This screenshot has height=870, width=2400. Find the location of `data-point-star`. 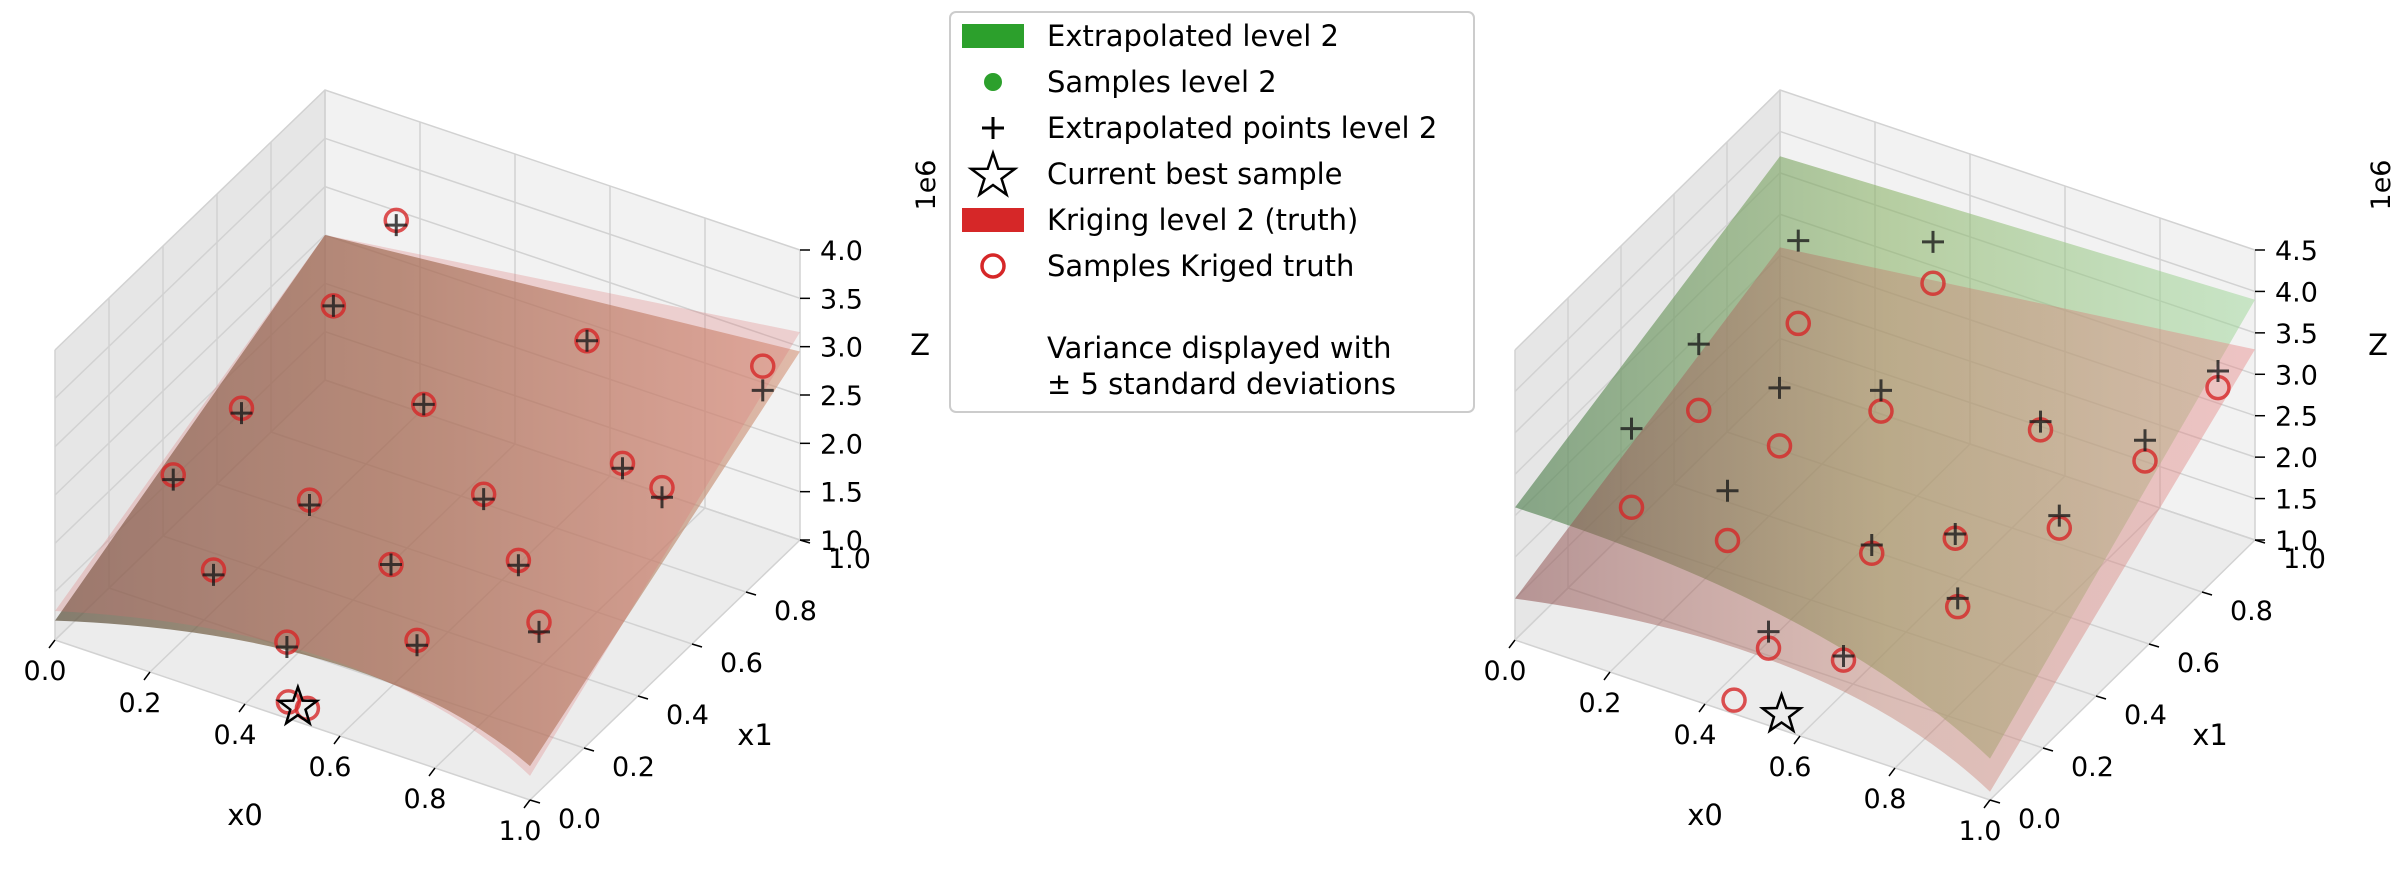

data-point-star is located at coordinates (1781, 712).